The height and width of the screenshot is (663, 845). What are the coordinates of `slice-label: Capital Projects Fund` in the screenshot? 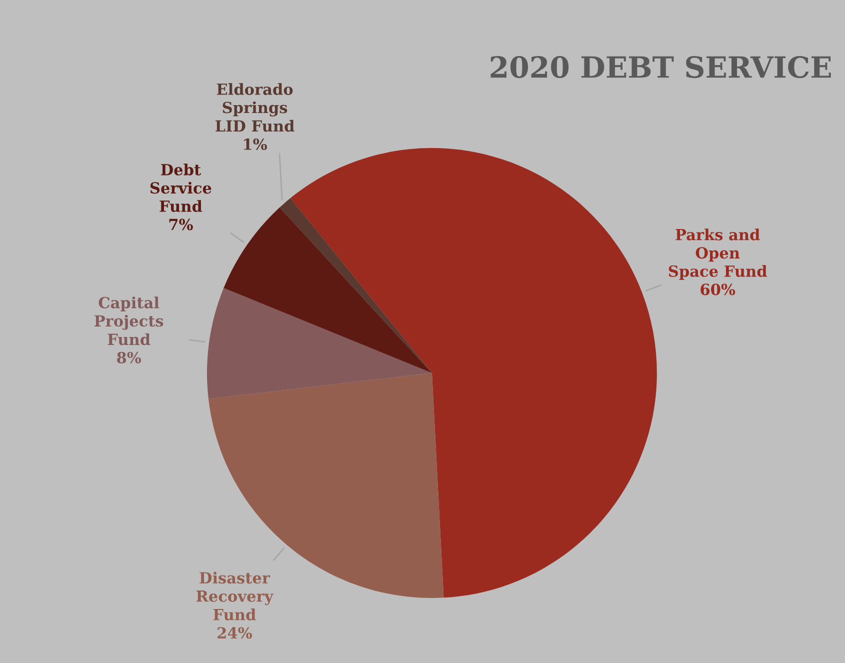 It's located at (129, 321).